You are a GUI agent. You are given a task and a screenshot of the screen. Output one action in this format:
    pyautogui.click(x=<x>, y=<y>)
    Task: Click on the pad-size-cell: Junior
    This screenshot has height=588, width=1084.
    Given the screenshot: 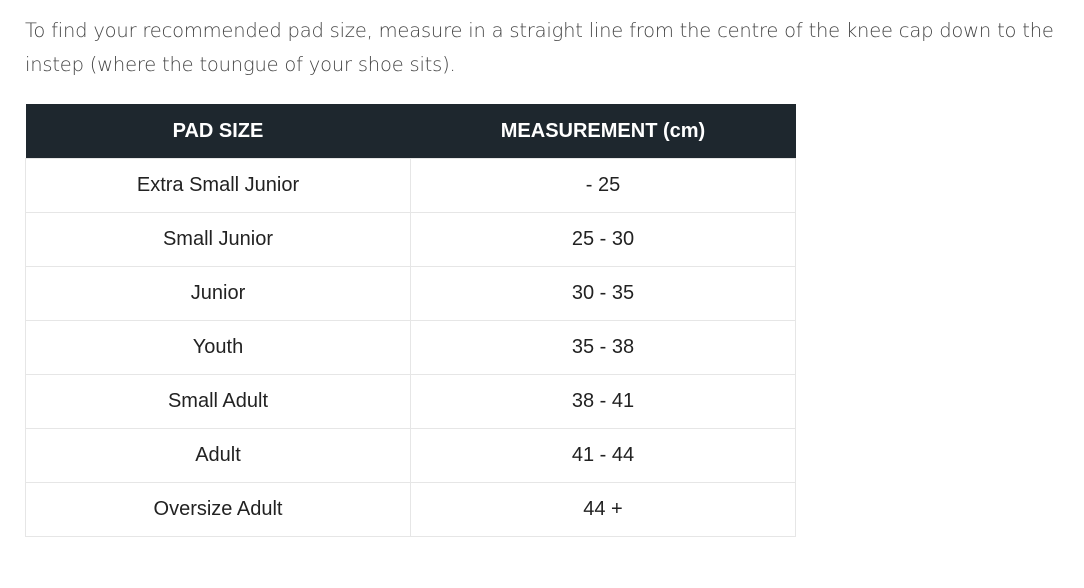 What is the action you would take?
    pyautogui.click(x=218, y=293)
    